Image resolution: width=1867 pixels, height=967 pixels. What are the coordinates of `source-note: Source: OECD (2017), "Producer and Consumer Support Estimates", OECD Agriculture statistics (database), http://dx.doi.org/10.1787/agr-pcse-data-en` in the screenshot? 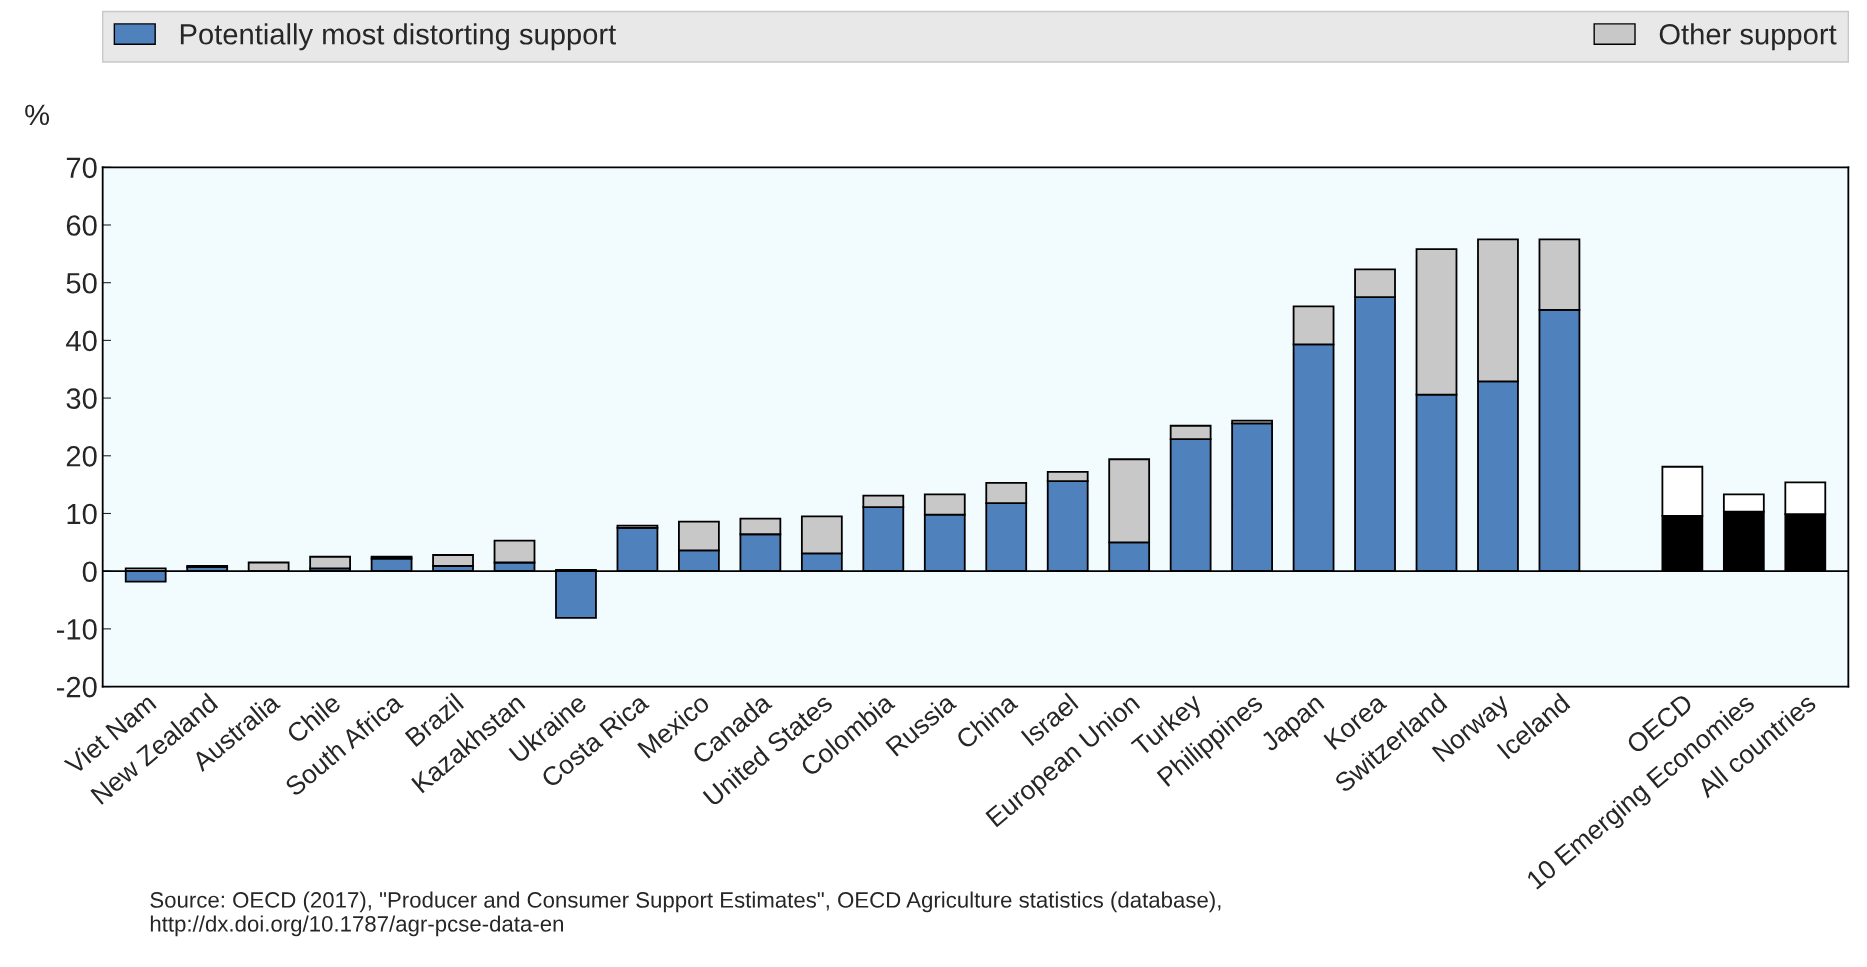 It's located at (685, 914).